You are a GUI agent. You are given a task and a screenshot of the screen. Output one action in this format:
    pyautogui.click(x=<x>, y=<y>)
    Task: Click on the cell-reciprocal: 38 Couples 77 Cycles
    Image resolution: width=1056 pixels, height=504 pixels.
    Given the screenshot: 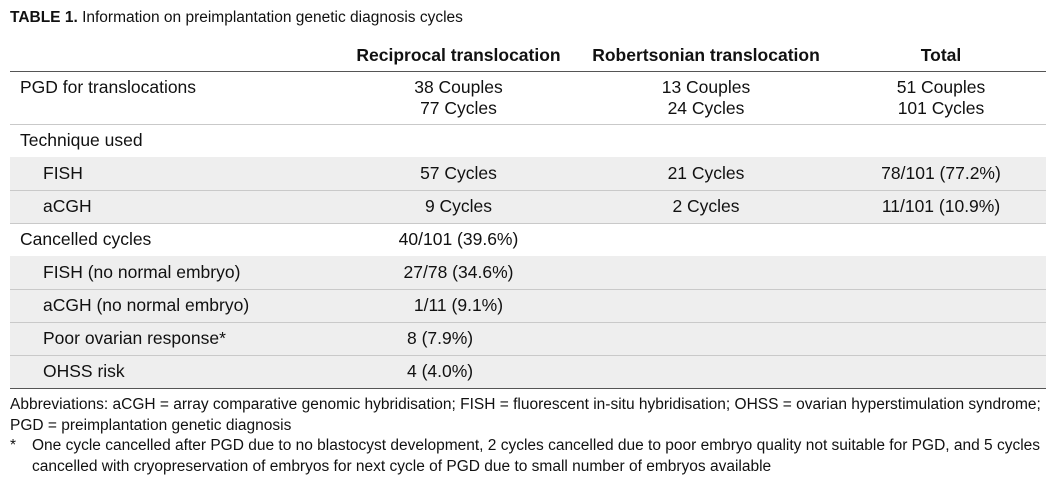 What is the action you would take?
    pyautogui.click(x=458, y=97)
    